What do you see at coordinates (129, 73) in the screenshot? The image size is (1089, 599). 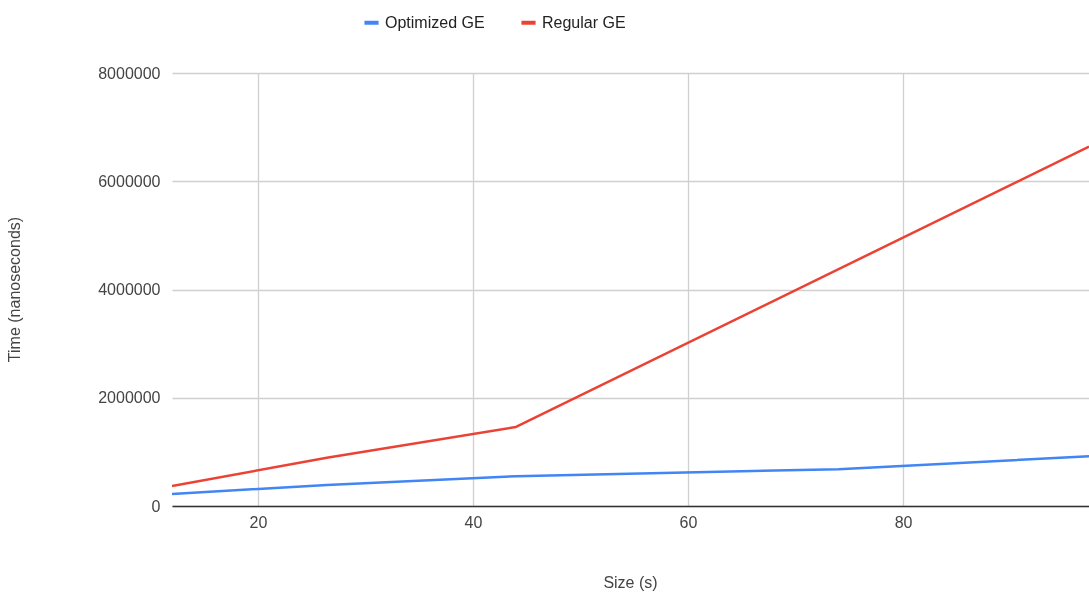 I see `y-tick-label: 8000000` at bounding box center [129, 73].